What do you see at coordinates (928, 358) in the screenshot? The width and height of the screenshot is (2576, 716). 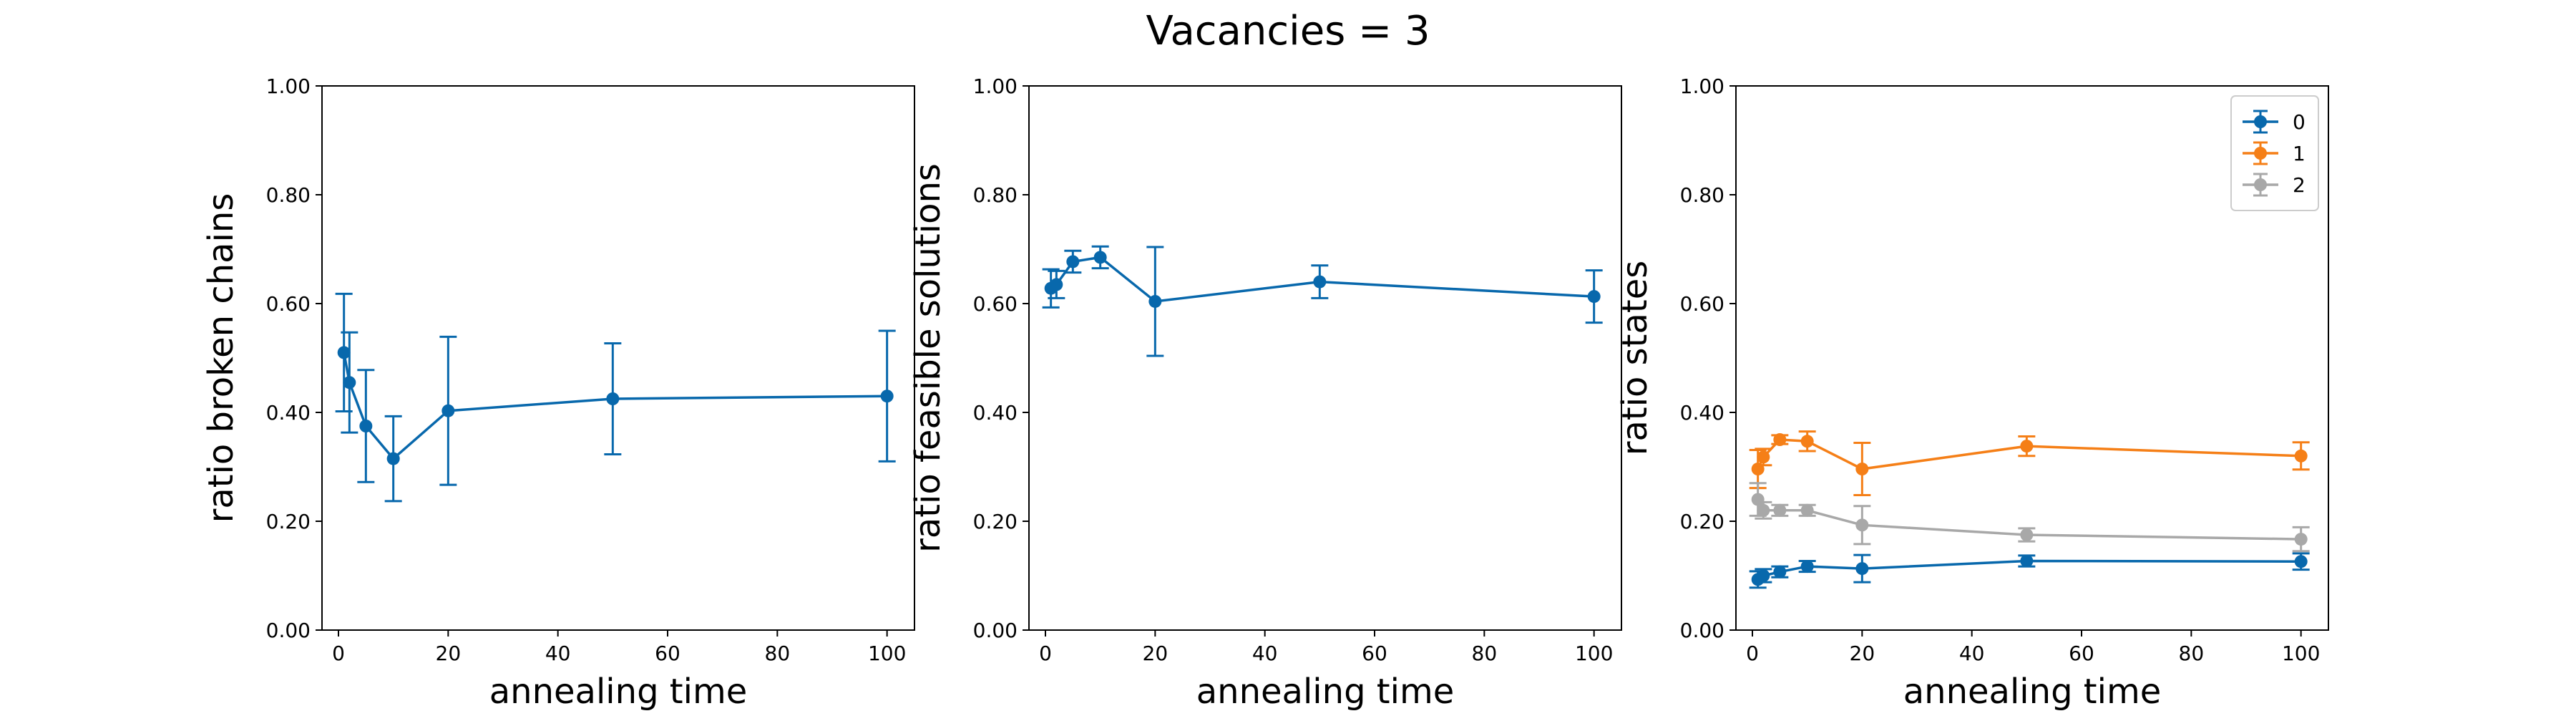 I see `y-axis-label: ratio feasible solutions` at bounding box center [928, 358].